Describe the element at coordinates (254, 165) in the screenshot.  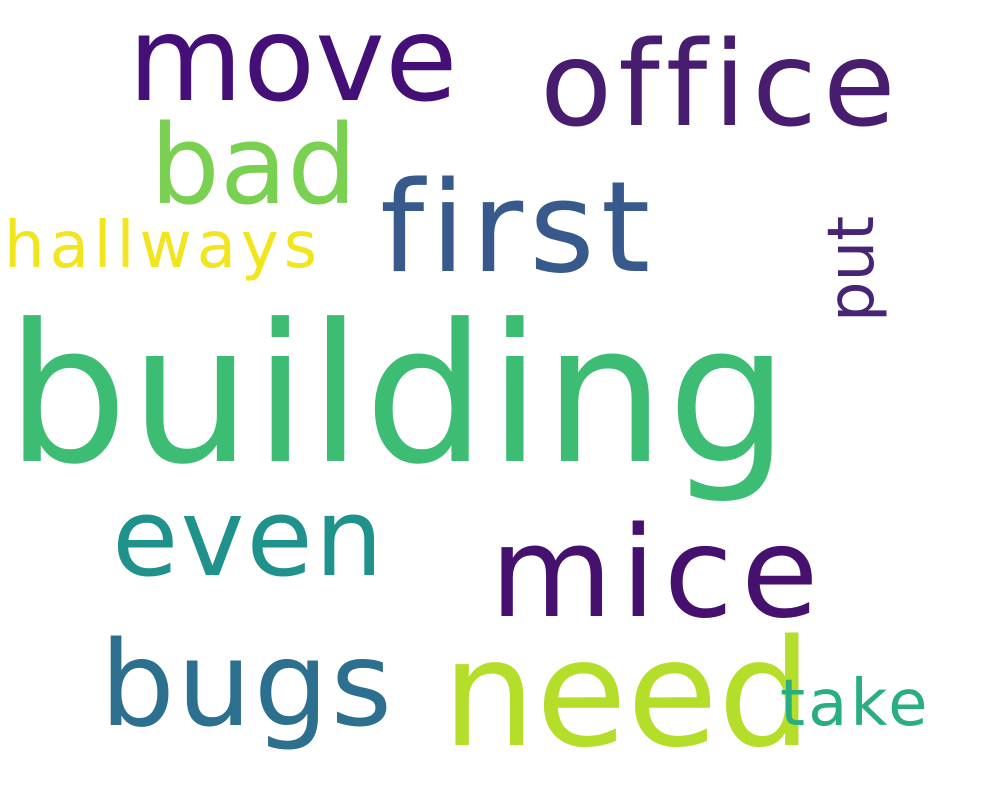
I see `word-bad: bad` at that location.